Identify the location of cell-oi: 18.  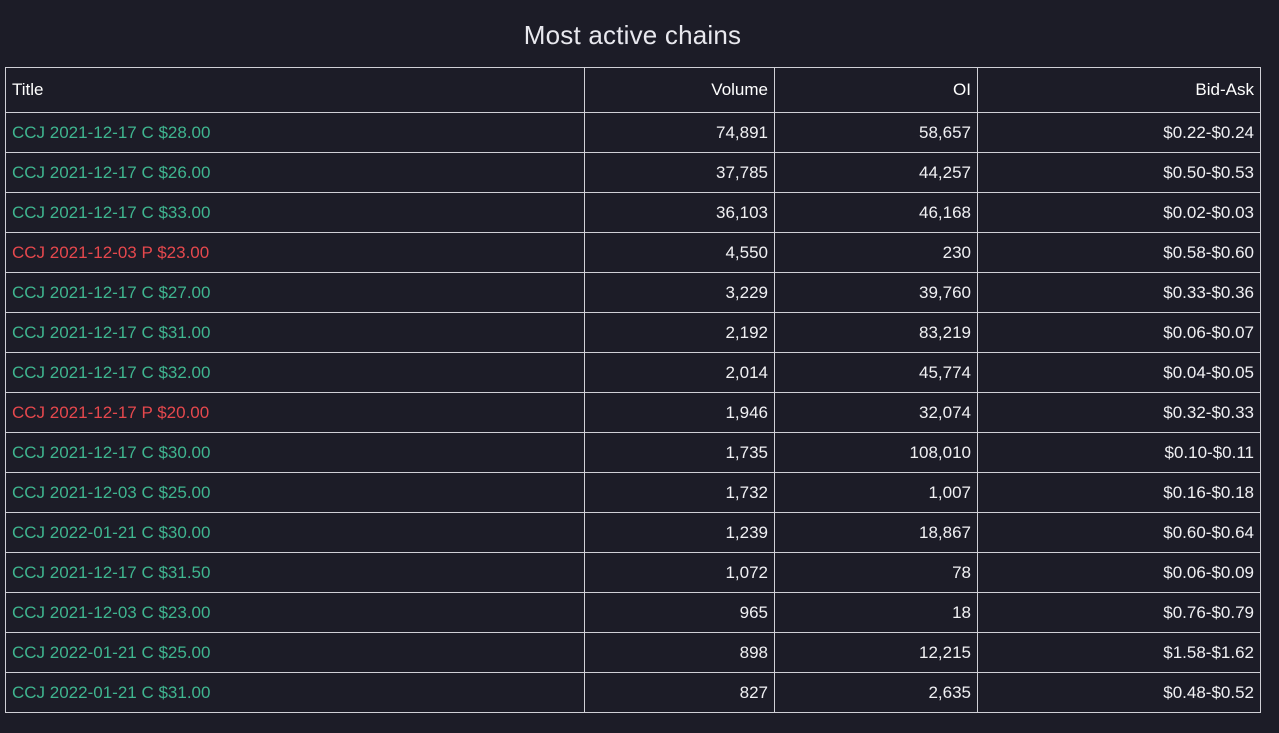
(876, 612).